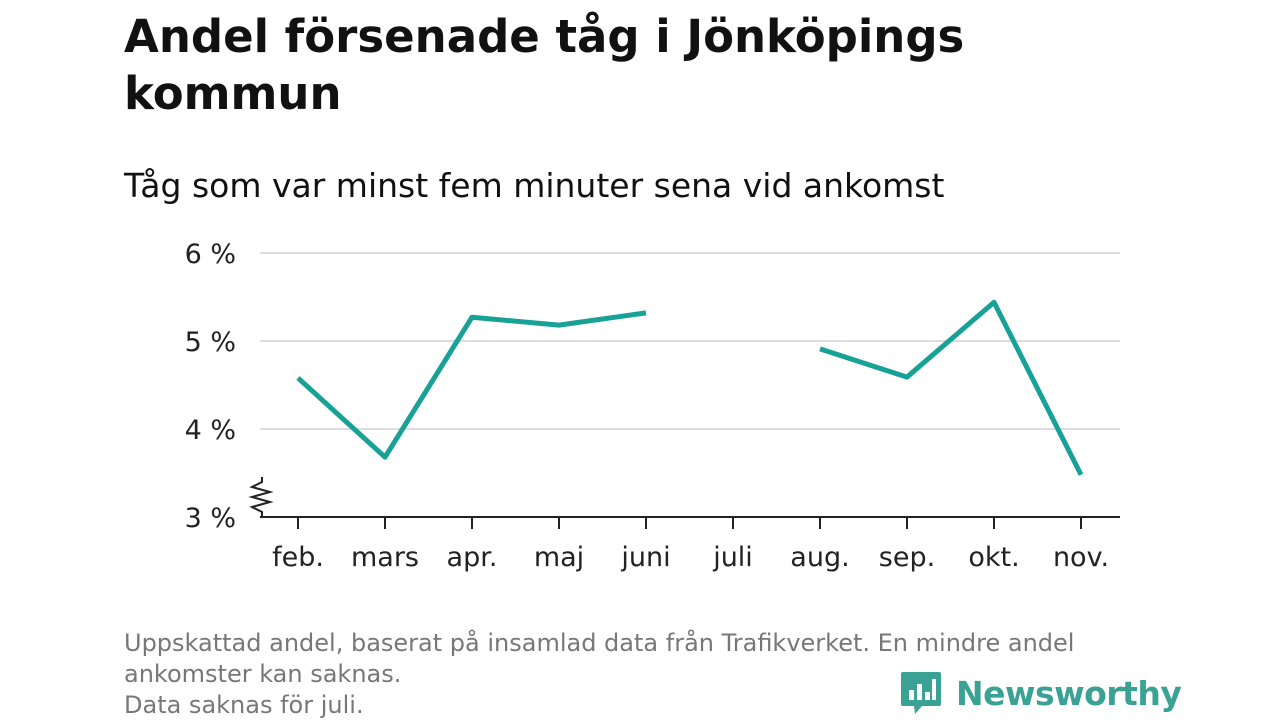  What do you see at coordinates (210, 518) in the screenshot?
I see `y-tick-label: 3 %` at bounding box center [210, 518].